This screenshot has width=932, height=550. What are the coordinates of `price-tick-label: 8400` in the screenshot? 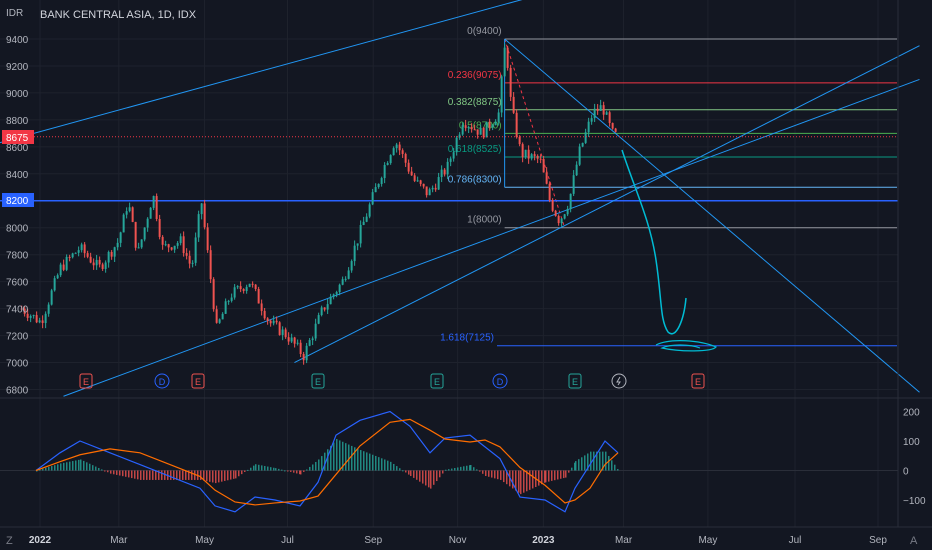 It's located at (17, 175).